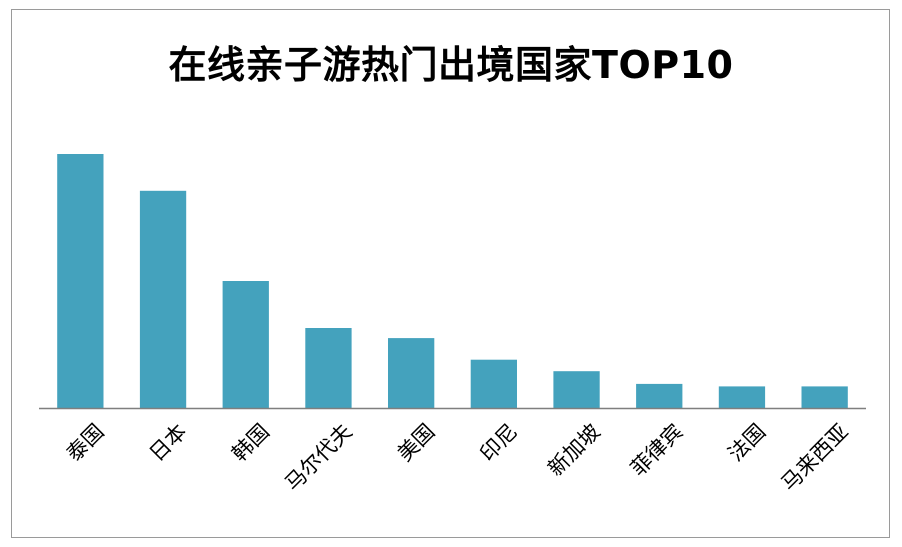 This screenshot has height=547, width=902. I want to click on chart-title: 在线亲子游热门出境国家TOP10, so click(451, 65).